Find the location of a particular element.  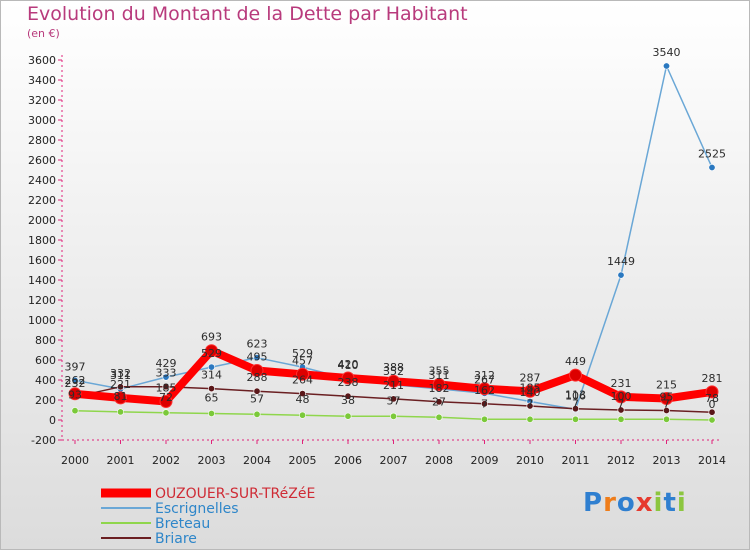

data-label: 288 is located at coordinates (257, 377).